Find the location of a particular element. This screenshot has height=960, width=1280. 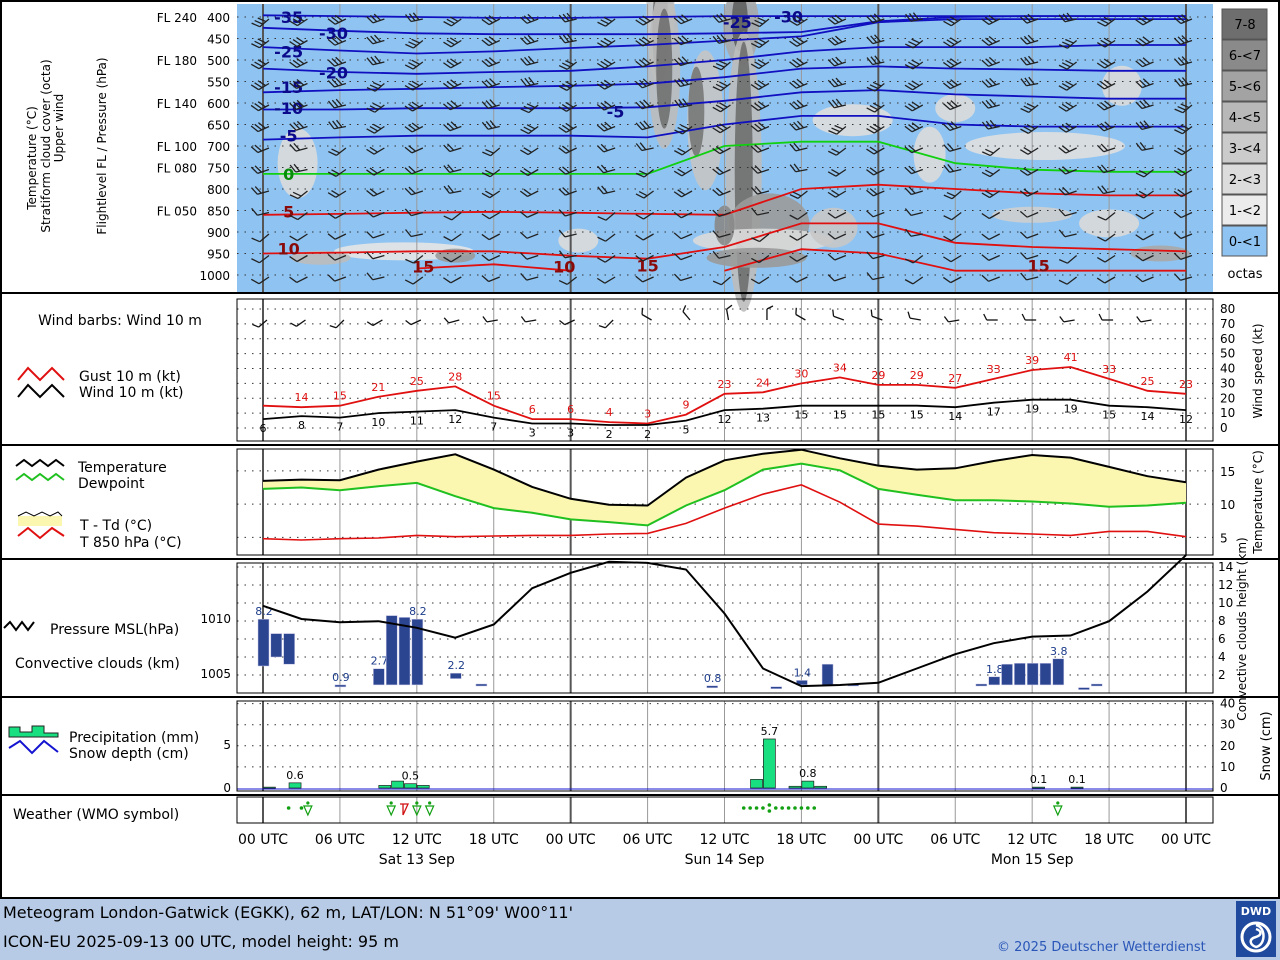

pressure-level-label: 950 is located at coordinates (218, 255).